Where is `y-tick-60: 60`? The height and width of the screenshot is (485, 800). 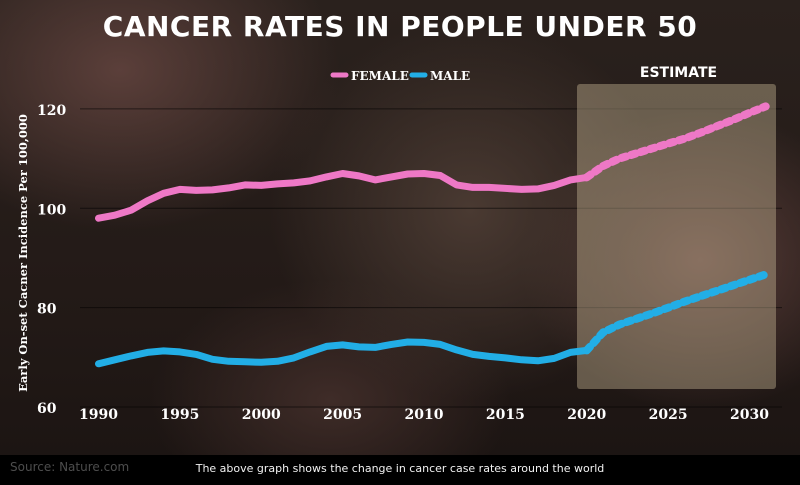 y-tick-60: 60 is located at coordinates (47, 409).